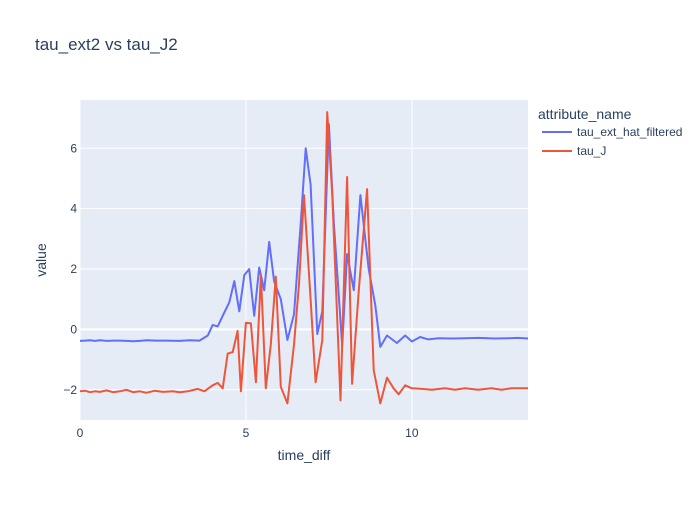  Describe the element at coordinates (73, 329) in the screenshot. I see `y-tick-label: 0` at that location.